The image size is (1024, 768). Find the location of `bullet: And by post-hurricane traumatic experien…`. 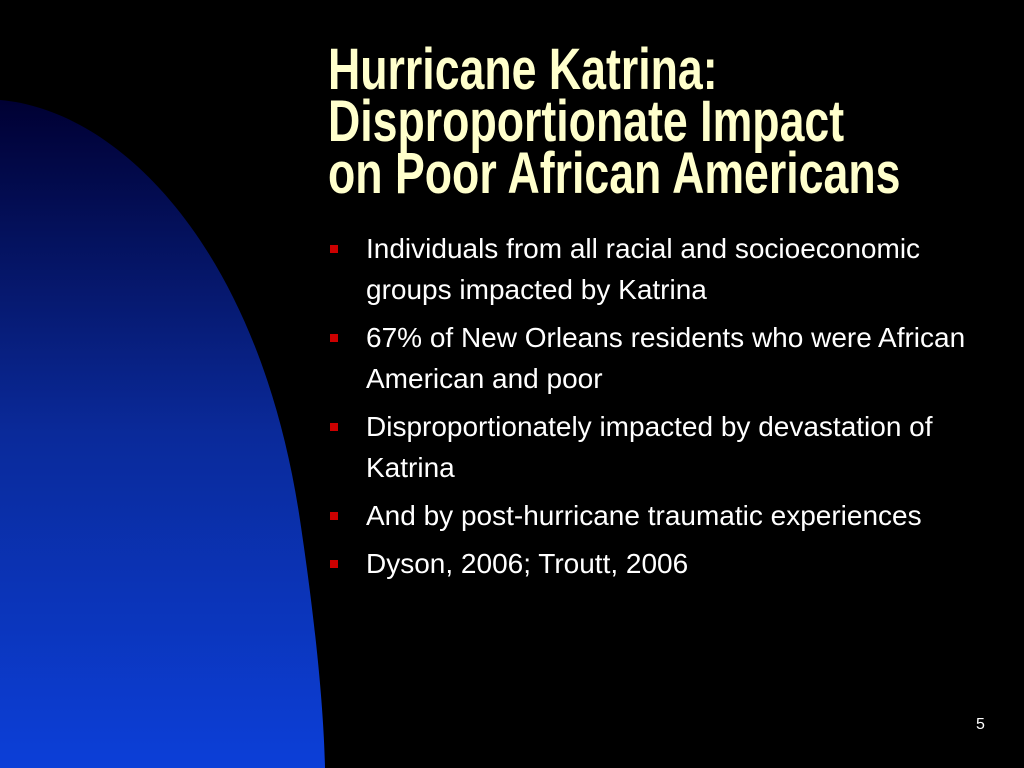

bullet: And by post-hurricane traumatic experien… is located at coordinates (648, 515).